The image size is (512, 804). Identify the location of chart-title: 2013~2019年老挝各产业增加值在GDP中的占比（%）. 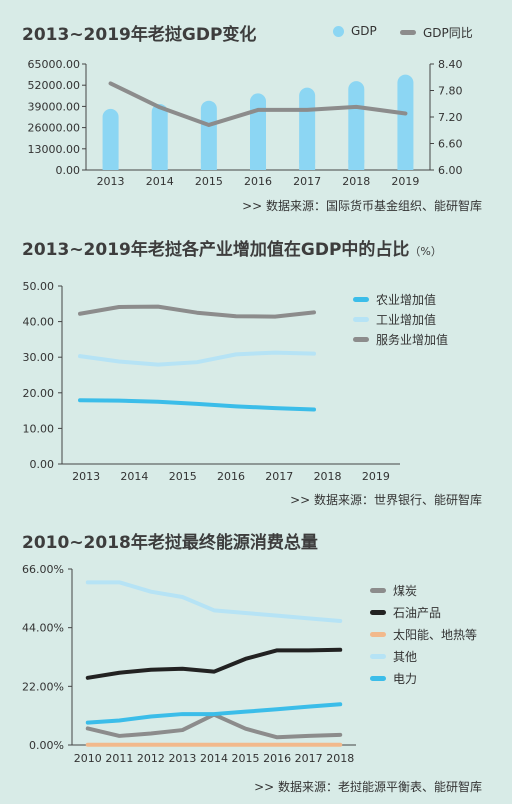
(232, 247).